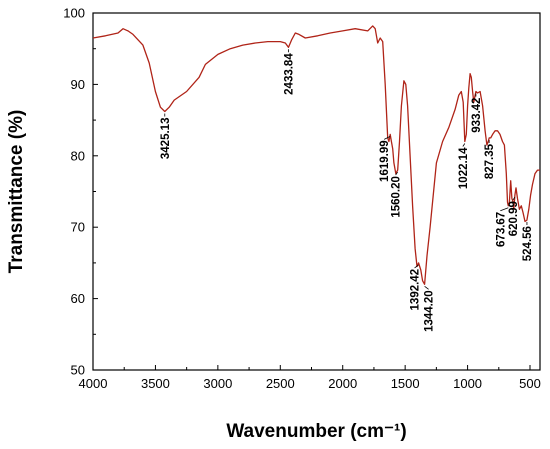 This screenshot has height=449, width=550. I want to click on peak-label: 1022.14, so click(464, 168).